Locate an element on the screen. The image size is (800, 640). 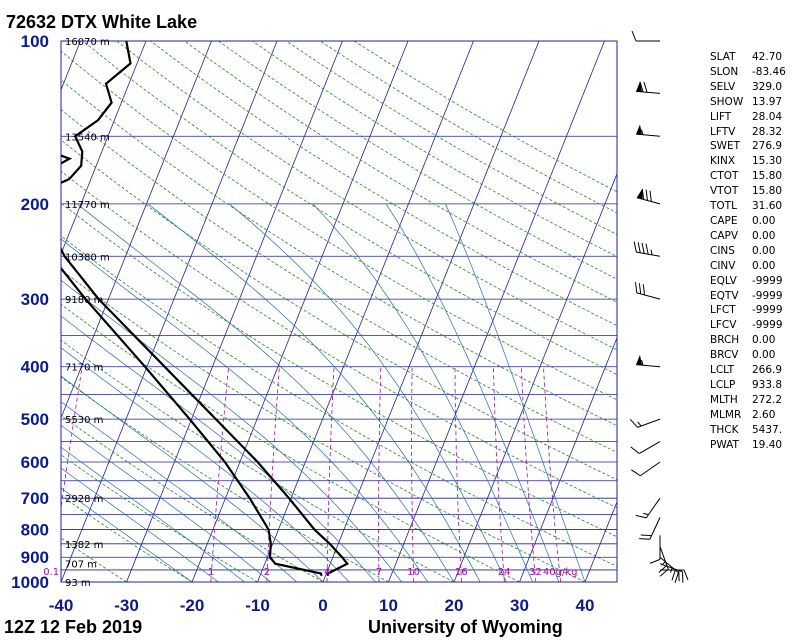
pressure-tick-label: 200 is located at coordinates (35, 204).